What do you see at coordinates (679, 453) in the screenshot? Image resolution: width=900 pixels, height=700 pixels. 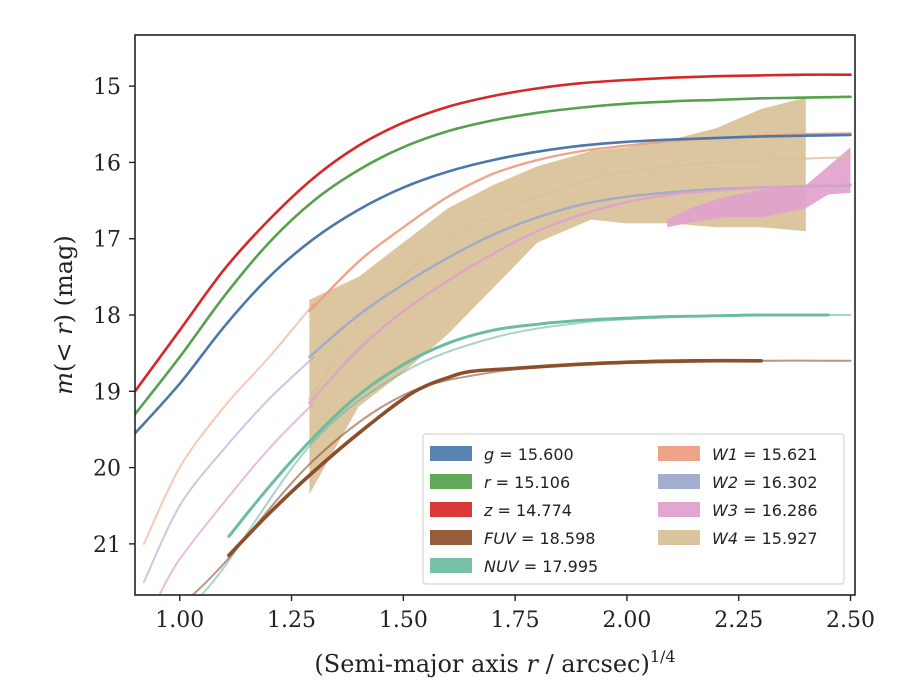 I see `legend-swatch-w1` at bounding box center [679, 453].